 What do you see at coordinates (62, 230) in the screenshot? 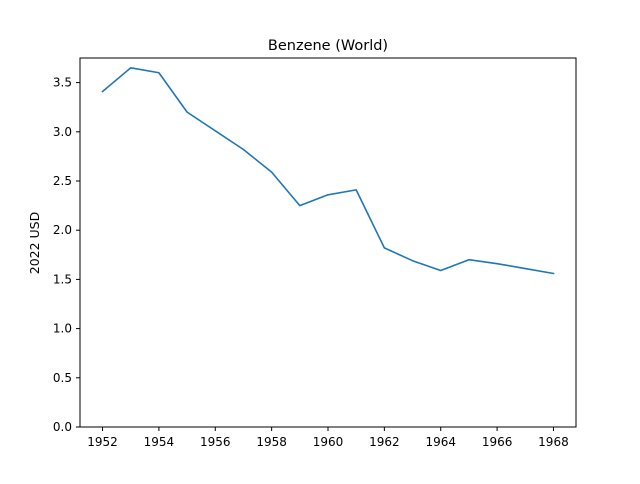
I see `y-tick-label: 2.0` at bounding box center [62, 230].